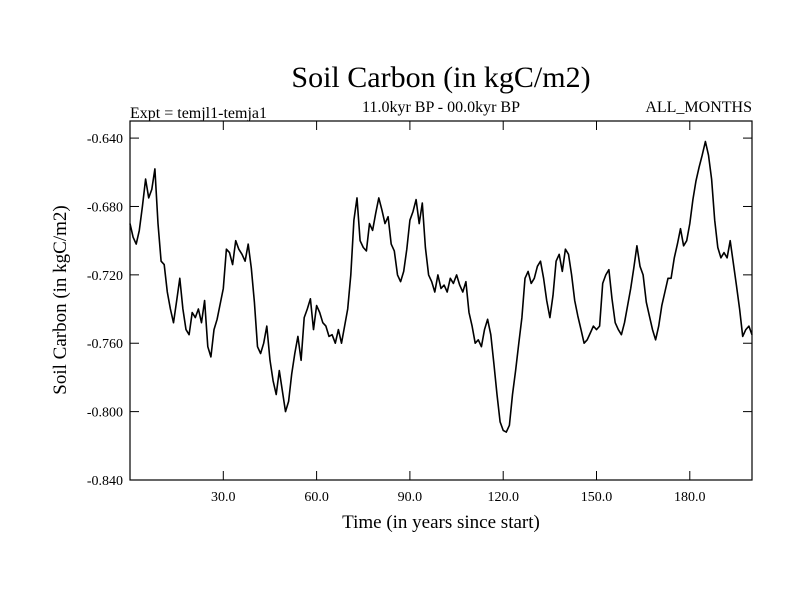  Describe the element at coordinates (60, 299) in the screenshot. I see `y-axis-label: Soil Carbon (in kgC/m2)` at that location.